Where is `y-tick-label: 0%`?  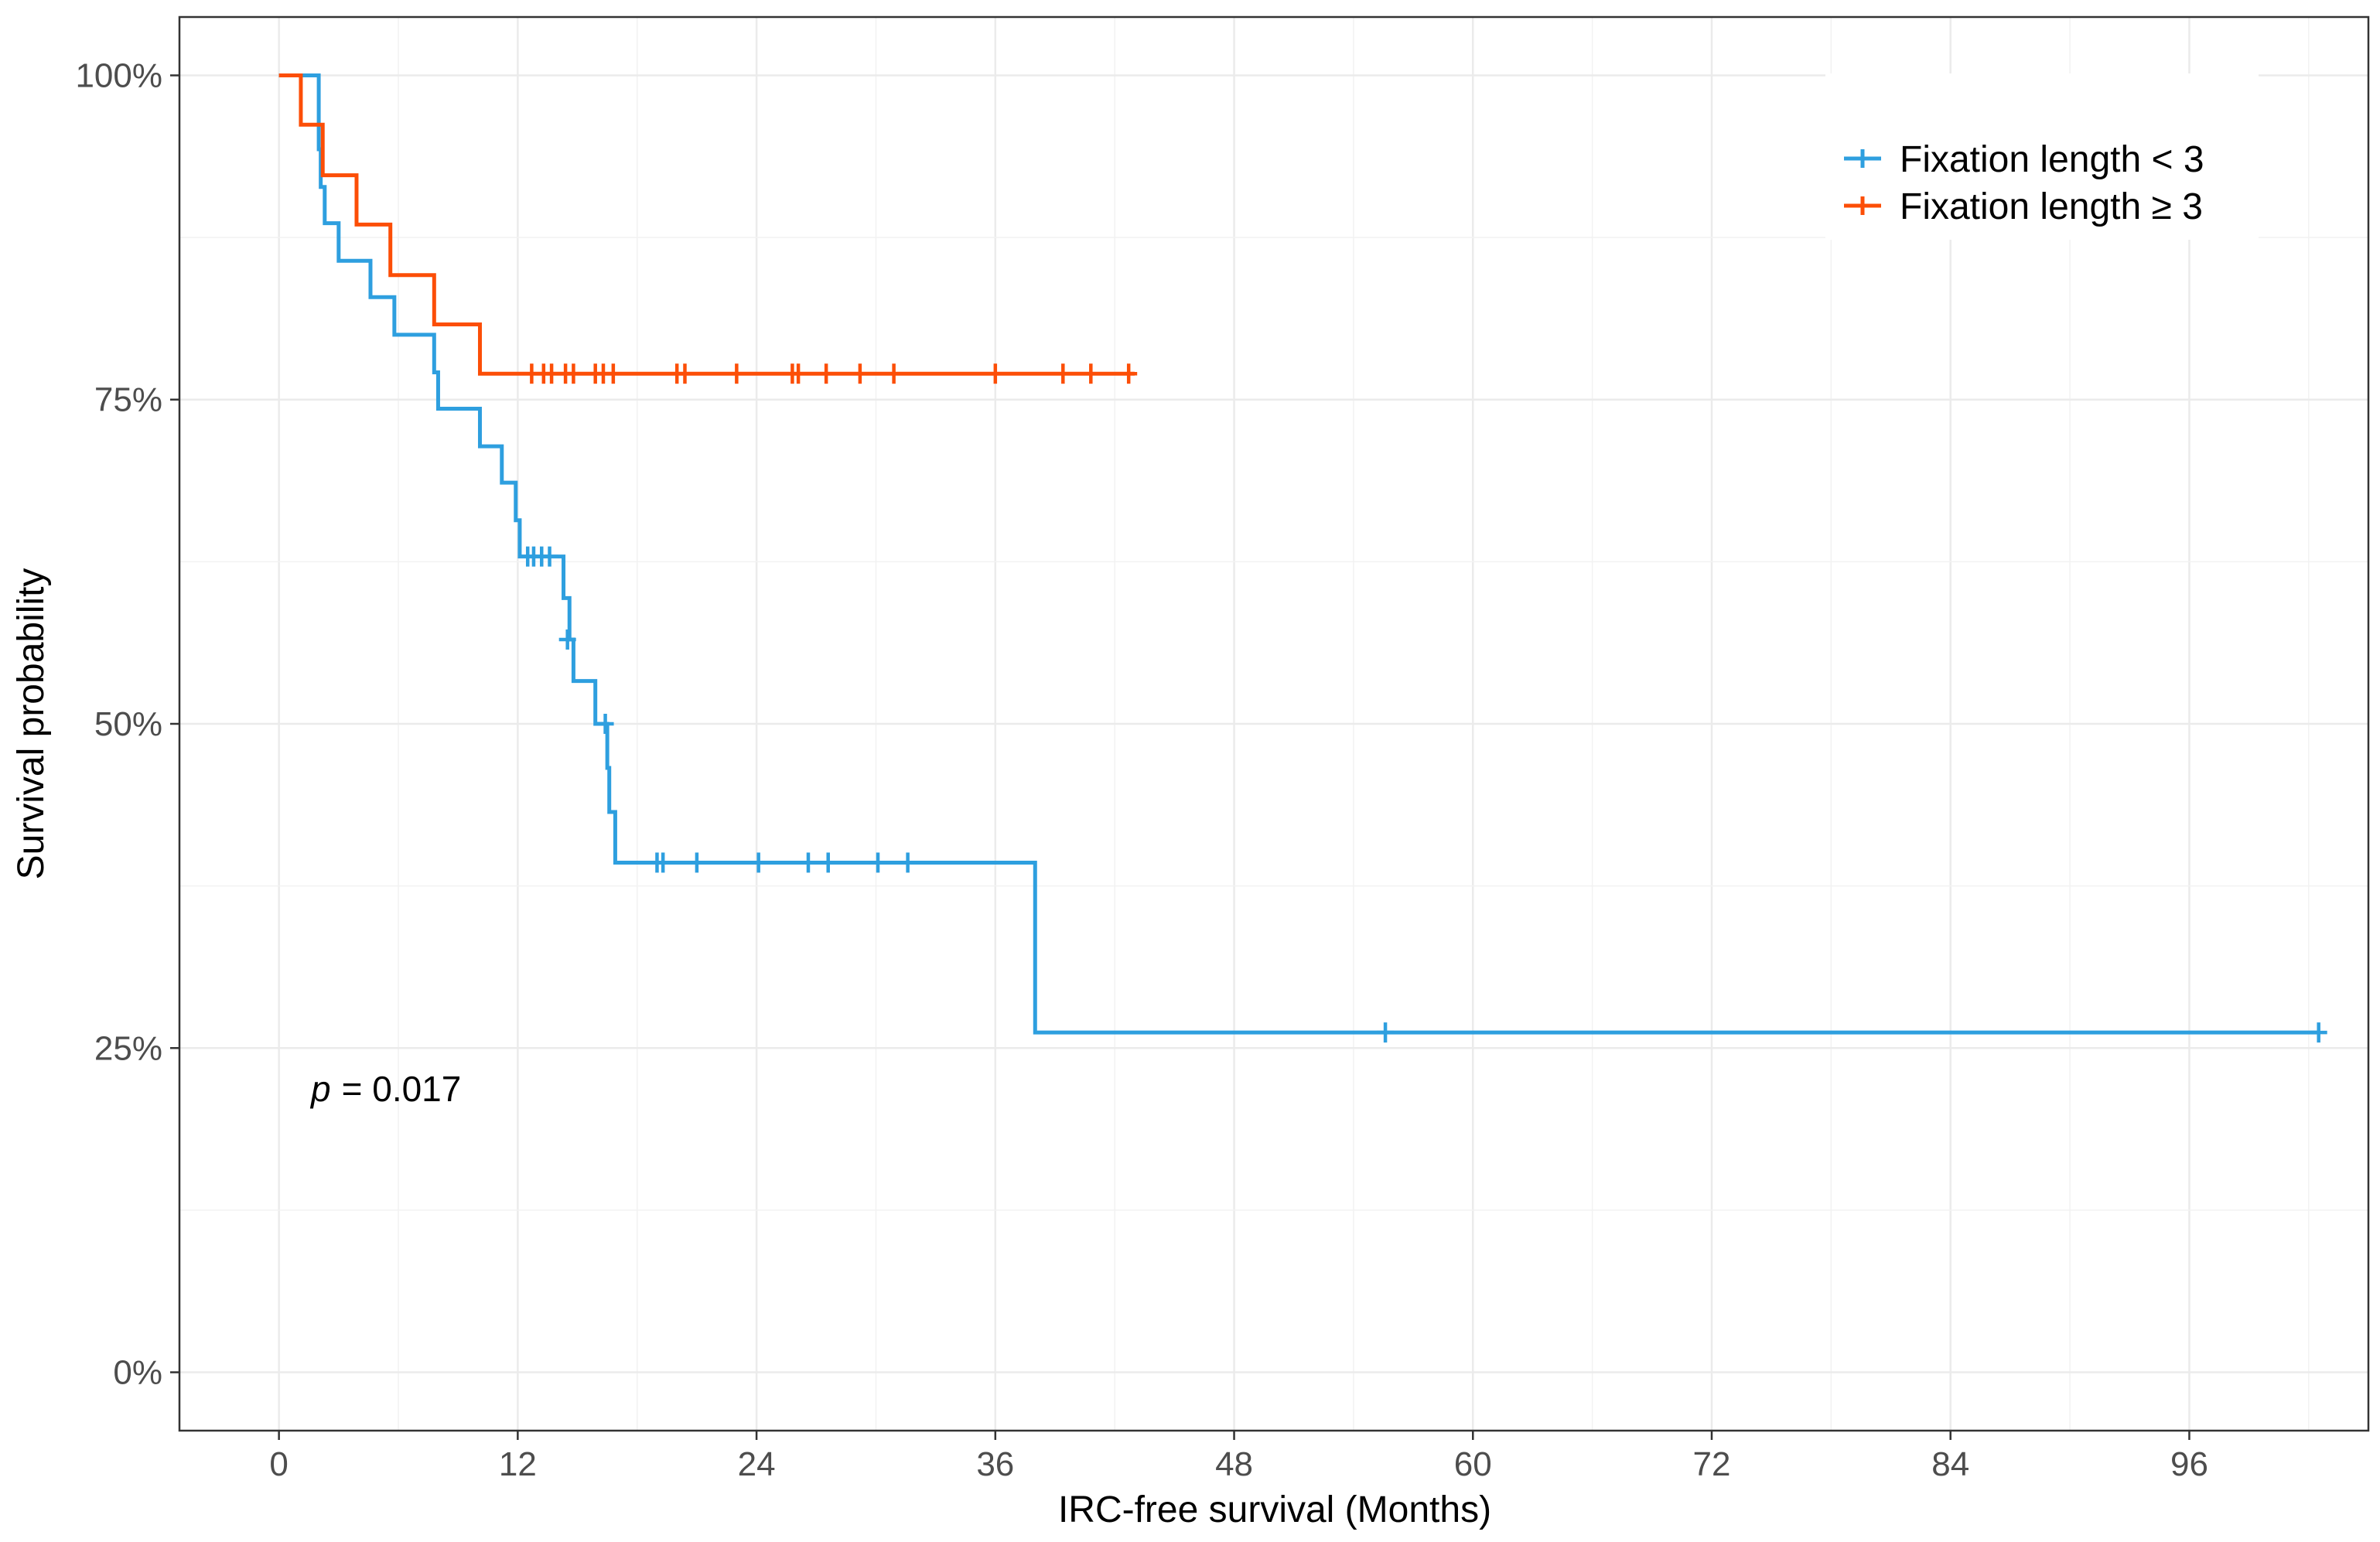
y-tick-label: 0% is located at coordinates (137, 1373).